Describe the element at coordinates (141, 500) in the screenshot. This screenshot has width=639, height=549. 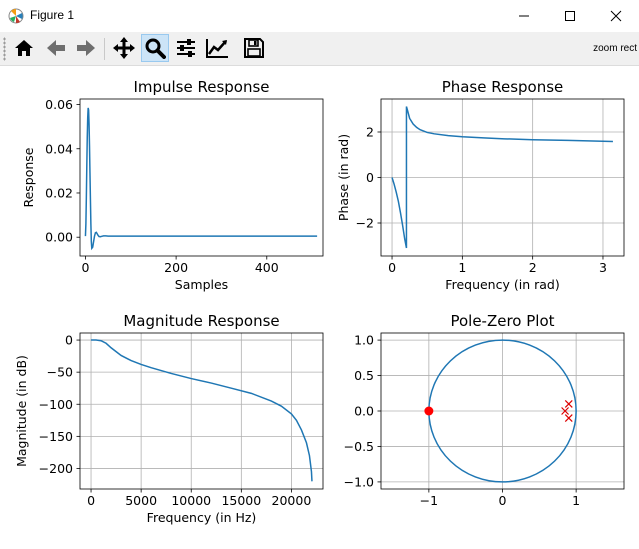
I see `x-tick-label: 5000` at that location.